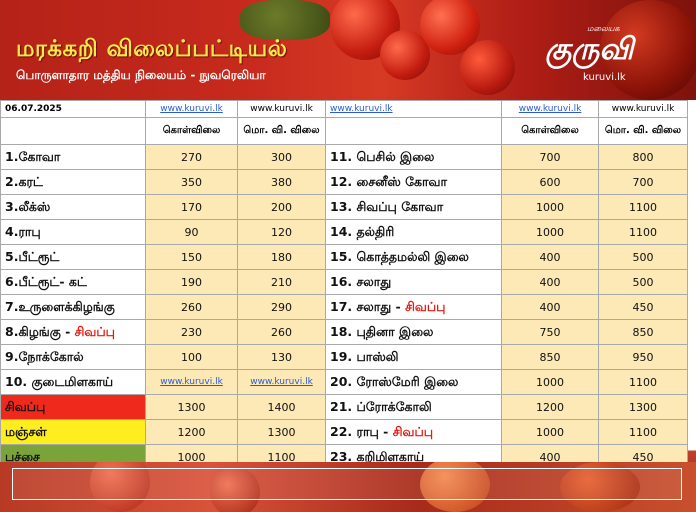  What do you see at coordinates (24, 181) in the screenshot?
I see `item-label: 2.கரட்` at bounding box center [24, 181].